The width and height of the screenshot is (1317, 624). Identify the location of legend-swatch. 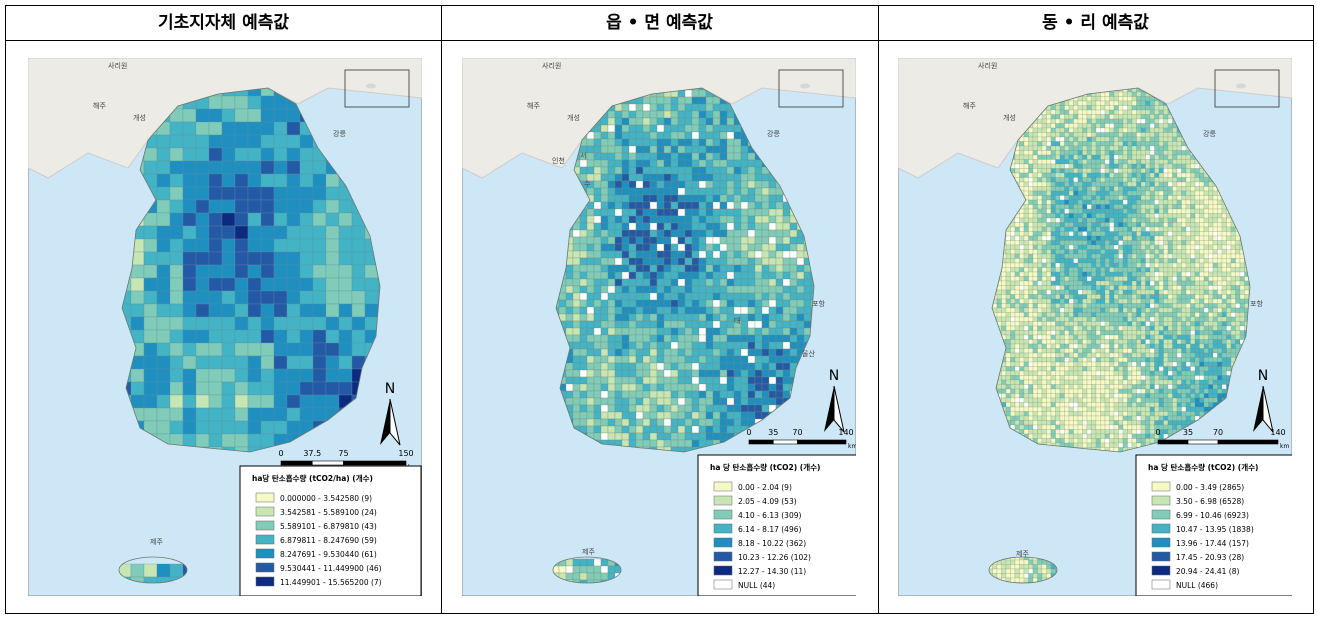
(723, 542).